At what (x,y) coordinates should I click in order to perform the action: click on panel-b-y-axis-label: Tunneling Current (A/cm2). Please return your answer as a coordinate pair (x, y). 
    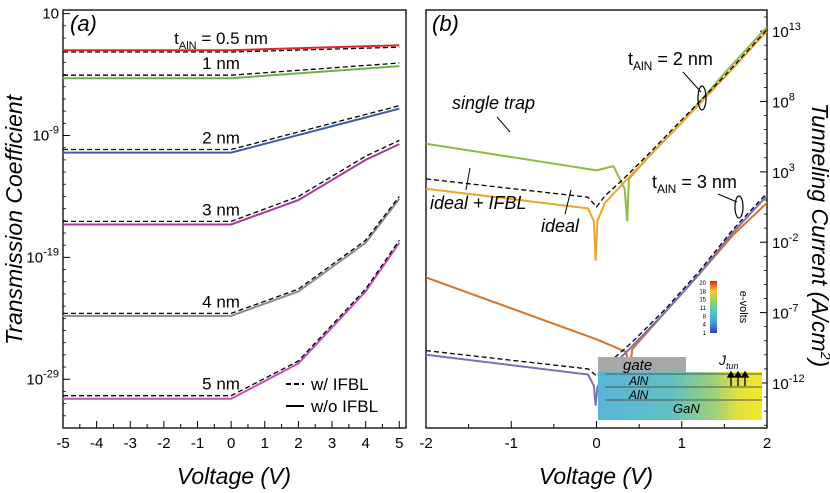
    Looking at the image, I should click on (818, 235).